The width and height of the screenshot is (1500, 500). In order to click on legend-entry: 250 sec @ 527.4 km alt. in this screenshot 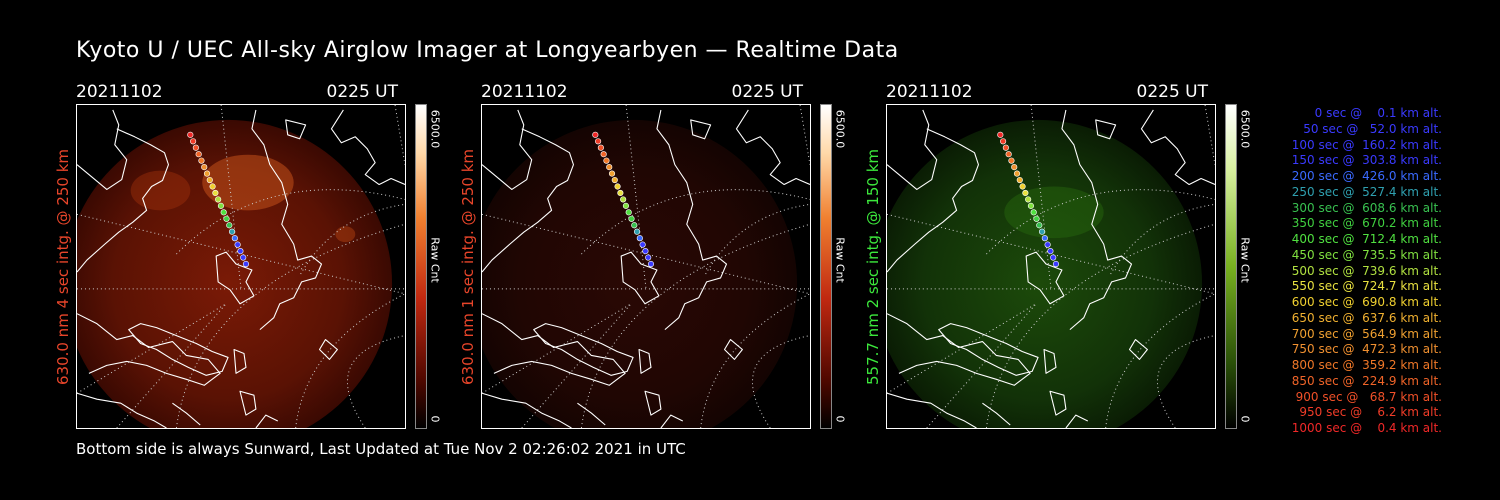, I will do `click(1364, 191)`.